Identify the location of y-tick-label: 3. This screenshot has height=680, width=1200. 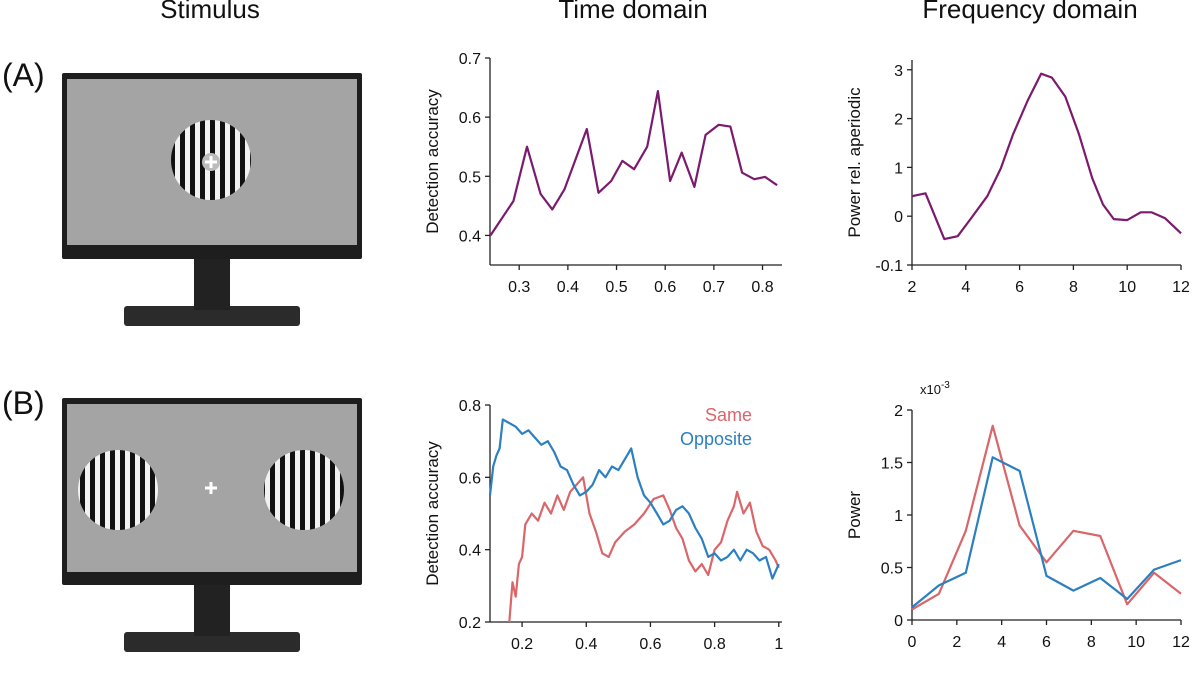
(898, 71).